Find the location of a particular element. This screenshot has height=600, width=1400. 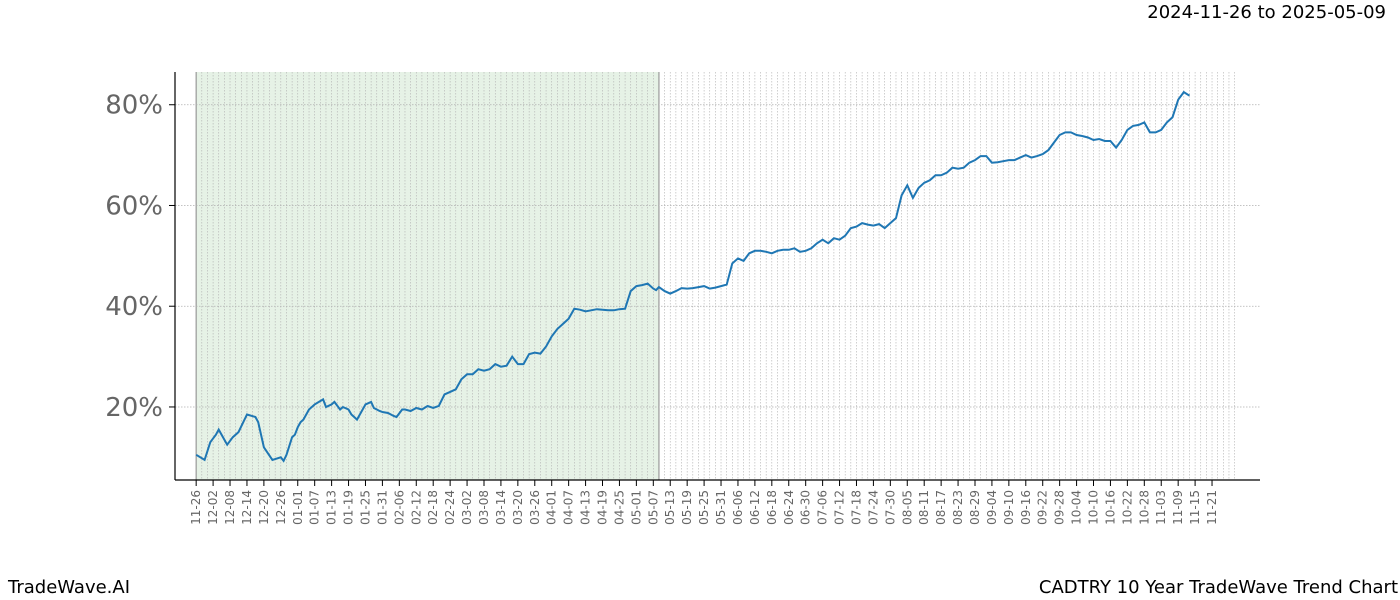

x-tick-label: 06-06 is located at coordinates (738, 507).